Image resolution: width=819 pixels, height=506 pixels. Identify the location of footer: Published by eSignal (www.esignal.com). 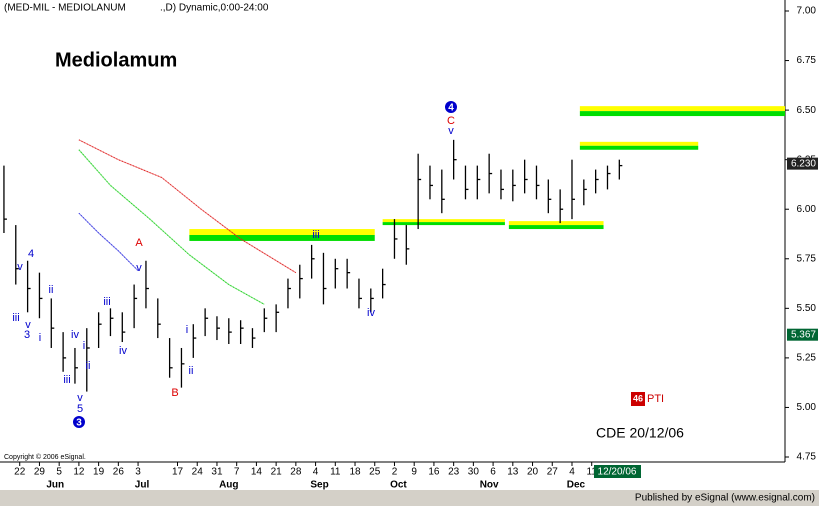
(725, 498).